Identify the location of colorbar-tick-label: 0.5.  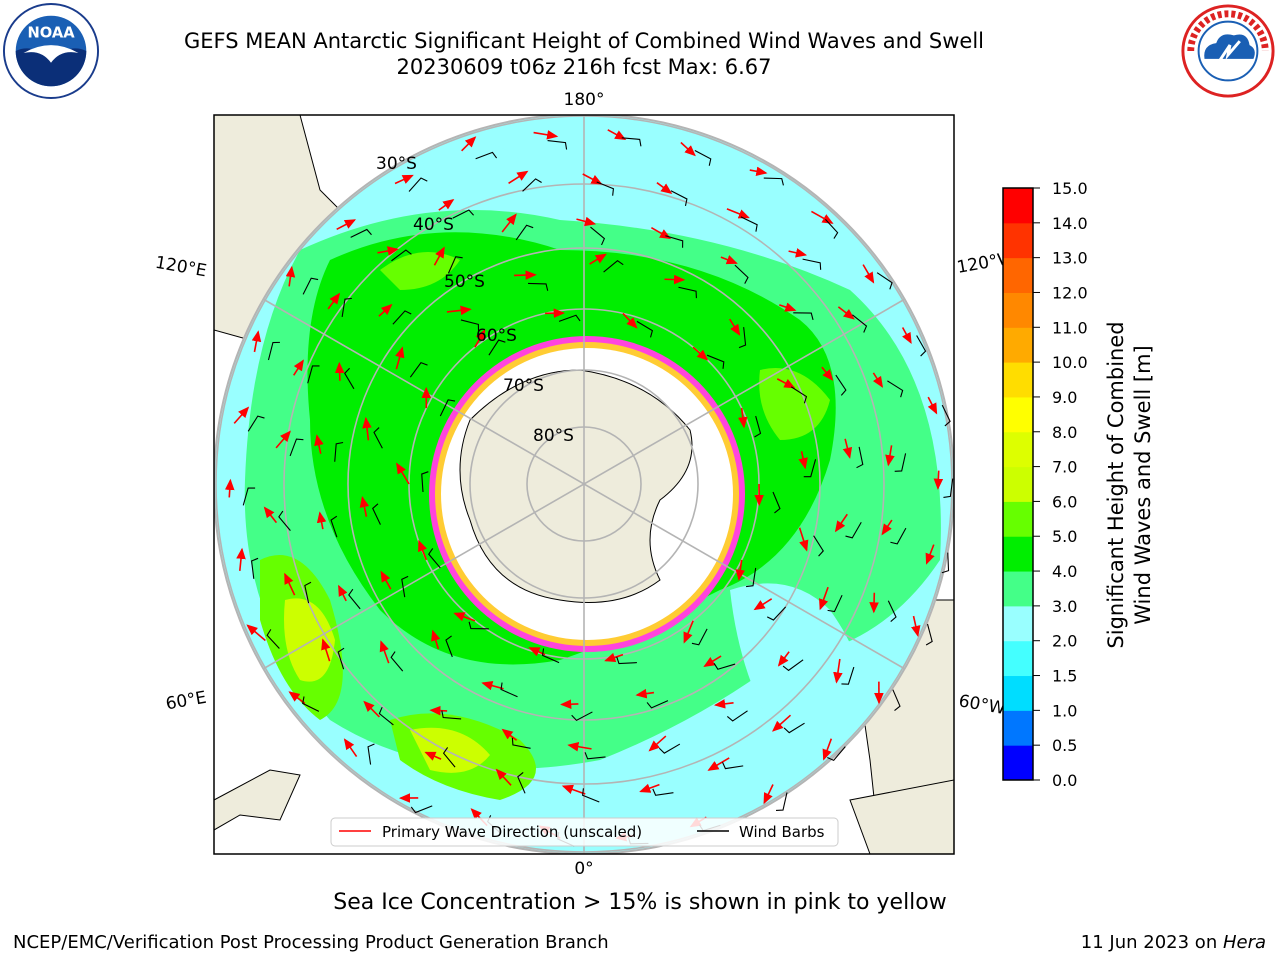
(1064, 745).